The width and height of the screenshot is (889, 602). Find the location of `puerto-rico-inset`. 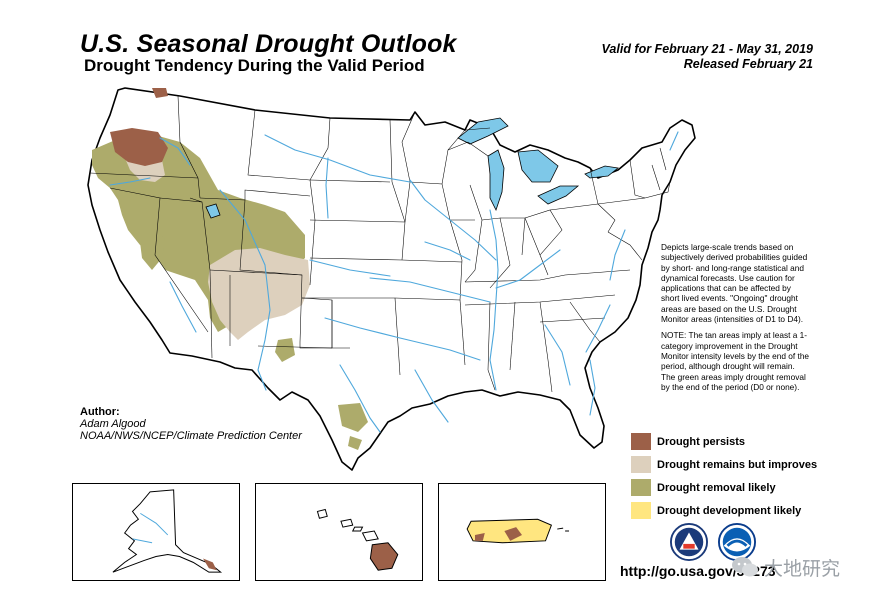

puerto-rico-inset is located at coordinates (522, 532).